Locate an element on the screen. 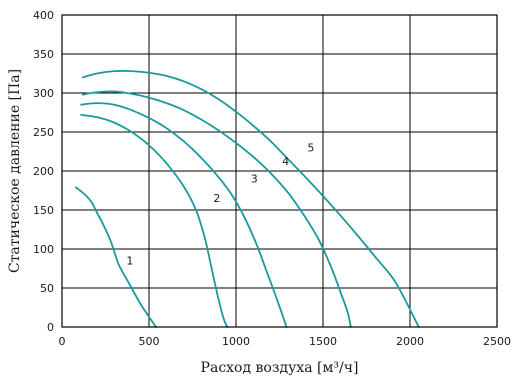 This screenshot has height=378, width=512. curve-label-1: 1 is located at coordinates (129, 261).